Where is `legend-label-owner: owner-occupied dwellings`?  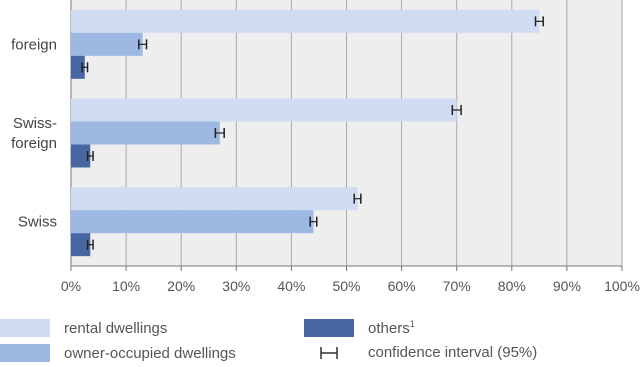
legend-label-owner: owner-occupied dwellings is located at coordinates (150, 353).